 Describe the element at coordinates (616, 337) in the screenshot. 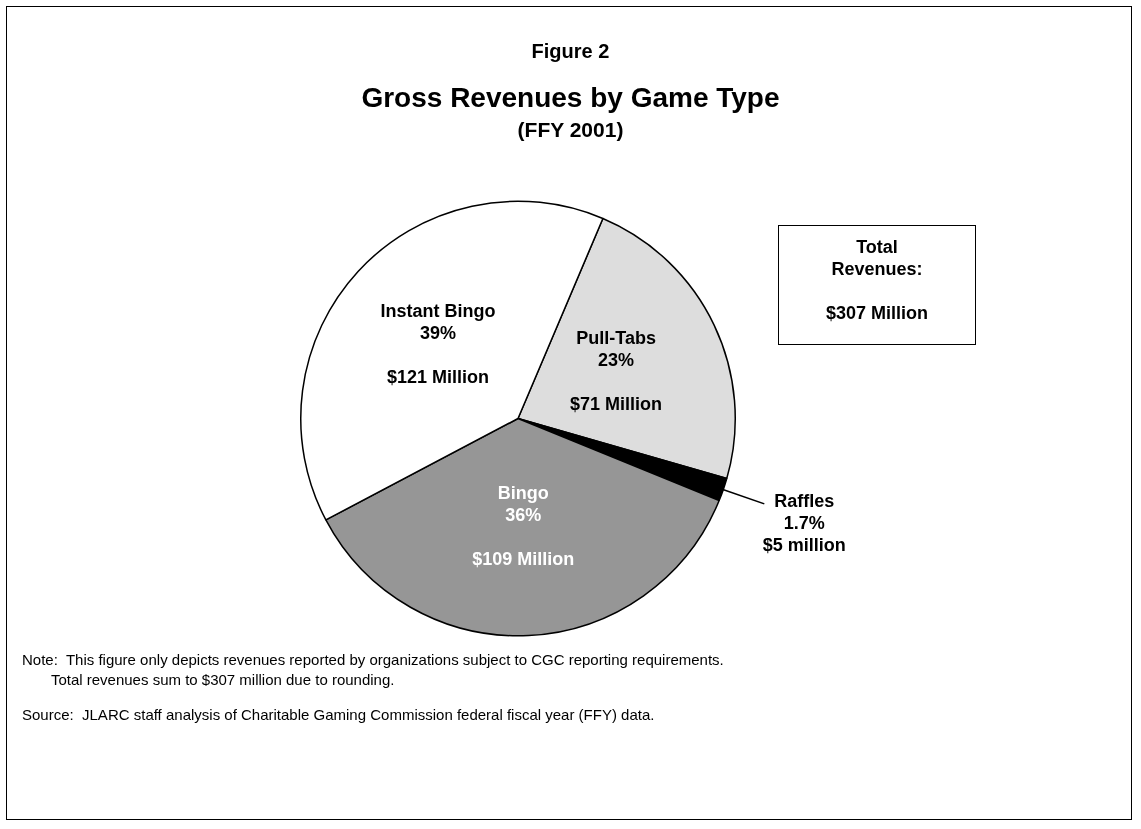

I see `slice-label: Pull-Tabs` at that location.